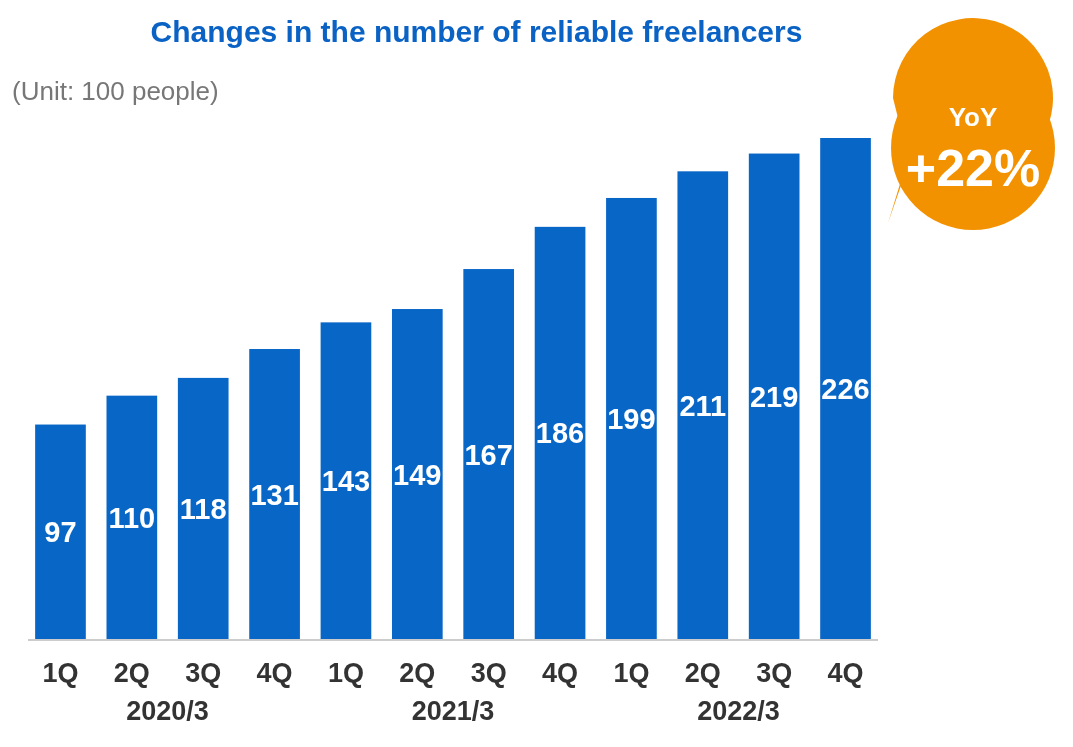 This screenshot has width=1073, height=747. I want to click on data-label: 167, so click(488, 454).